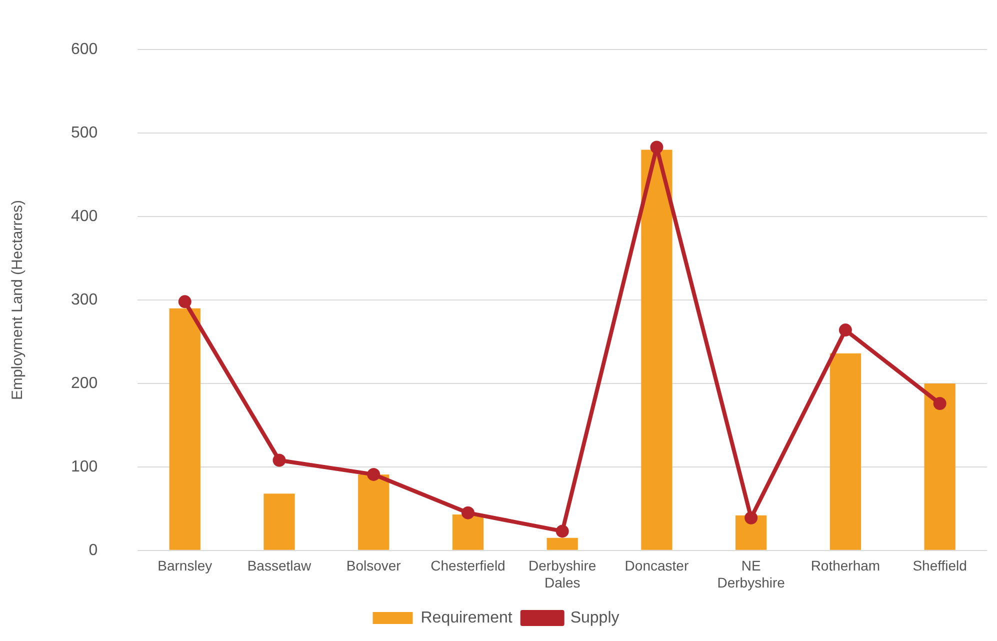 The height and width of the screenshot is (641, 997). What do you see at coordinates (751, 574) in the screenshot?
I see `x-tick-label: NE Derbyshire` at bounding box center [751, 574].